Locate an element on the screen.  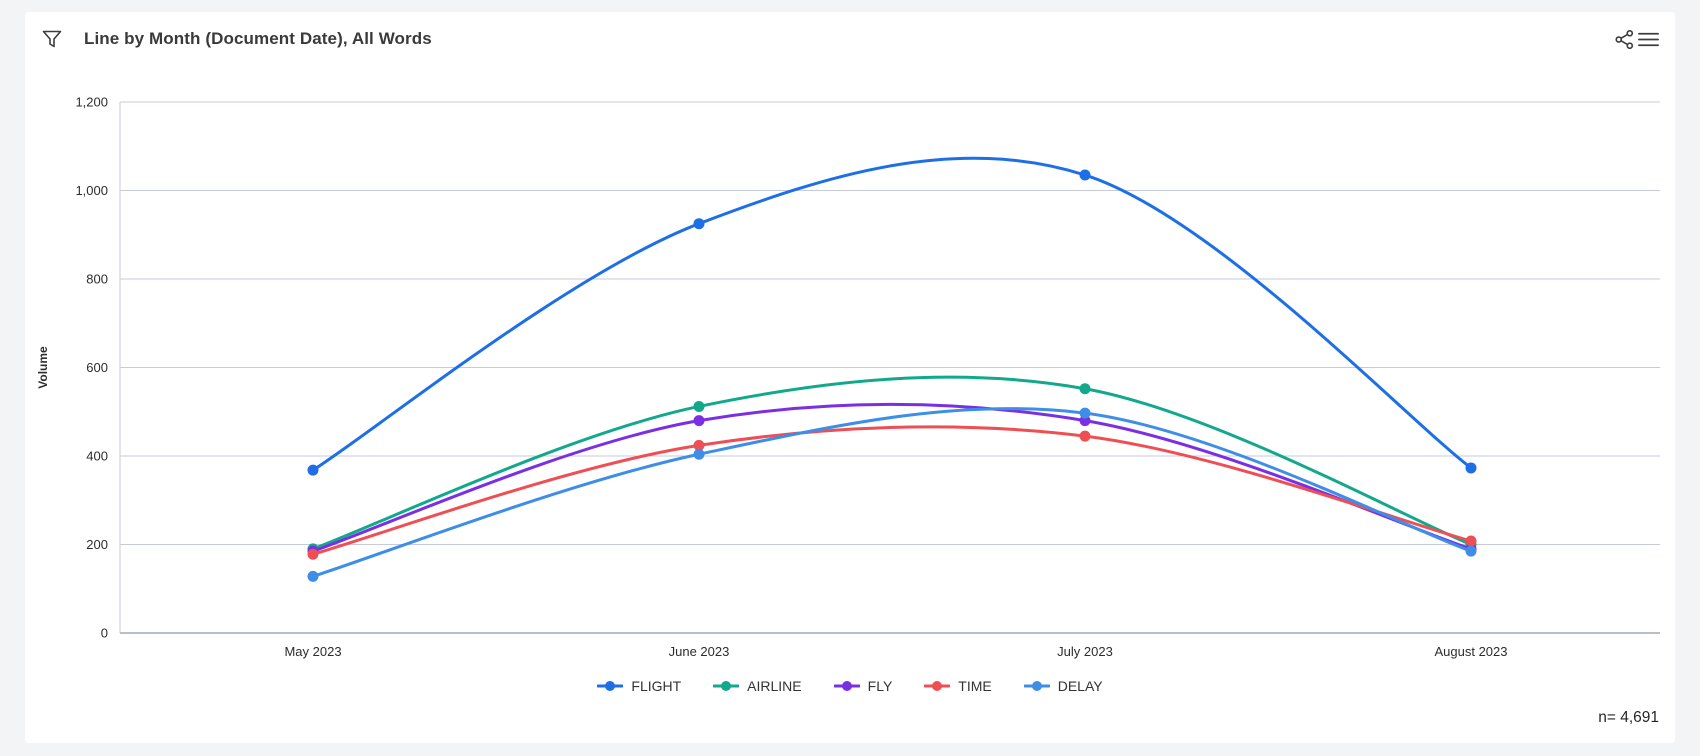
x-tick-label: July 2023 is located at coordinates (1085, 651).